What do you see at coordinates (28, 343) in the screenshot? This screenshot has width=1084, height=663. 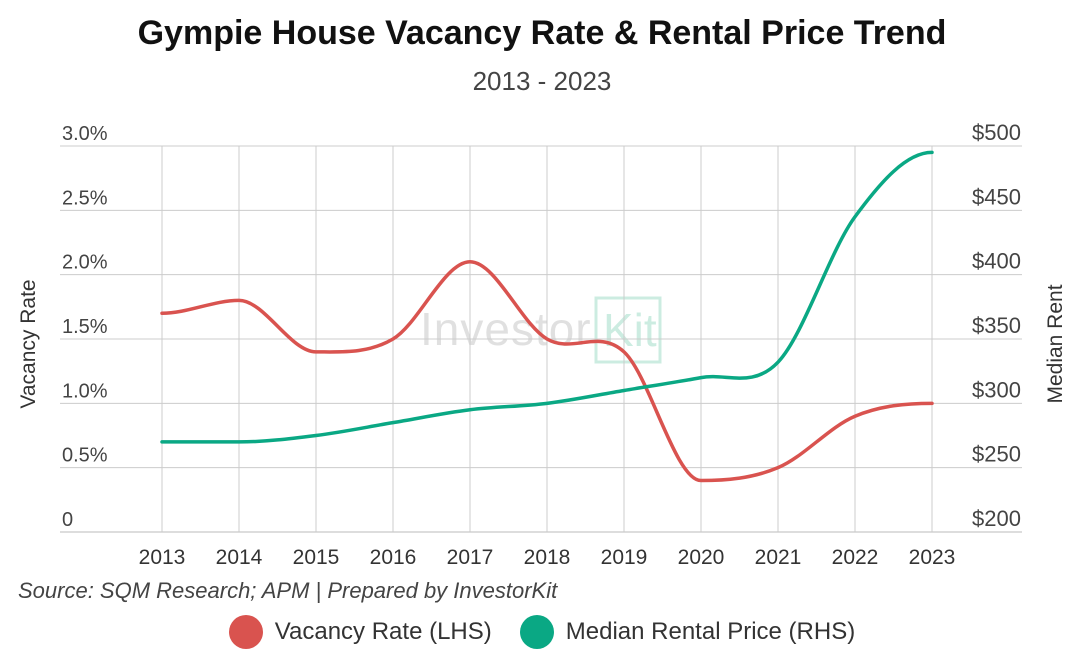 I see `left-axis-title: Vacancy Rate` at bounding box center [28, 343].